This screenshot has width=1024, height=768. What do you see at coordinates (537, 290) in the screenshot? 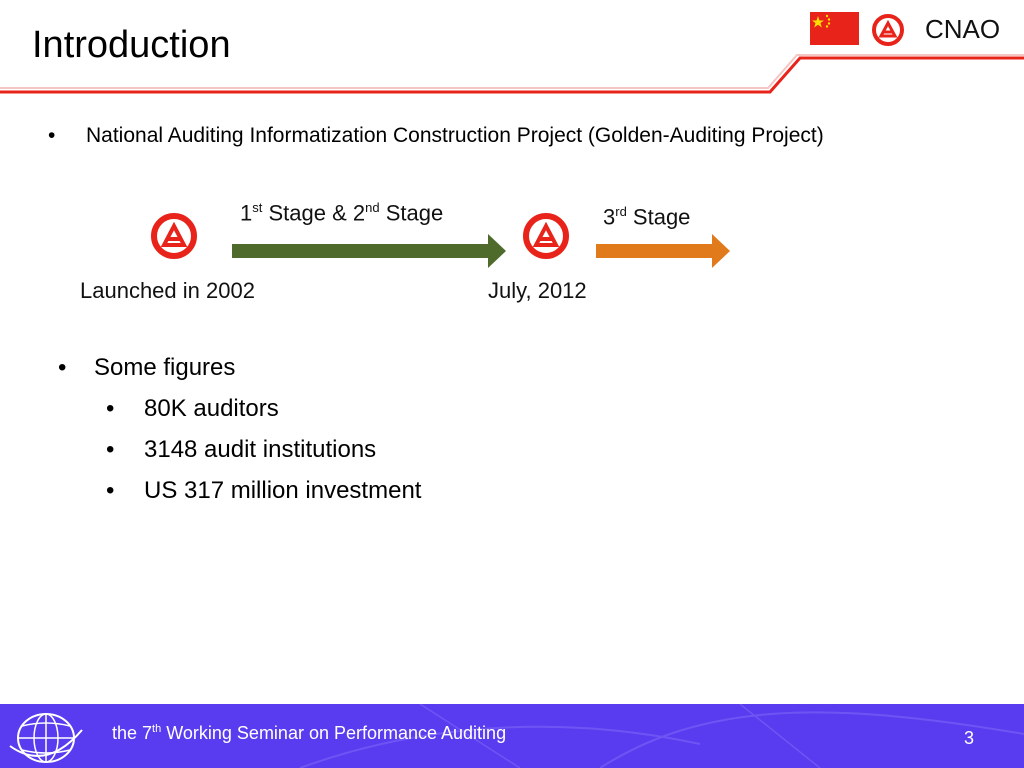
I see `timeline-mid-label: July, 2012` at bounding box center [537, 290].